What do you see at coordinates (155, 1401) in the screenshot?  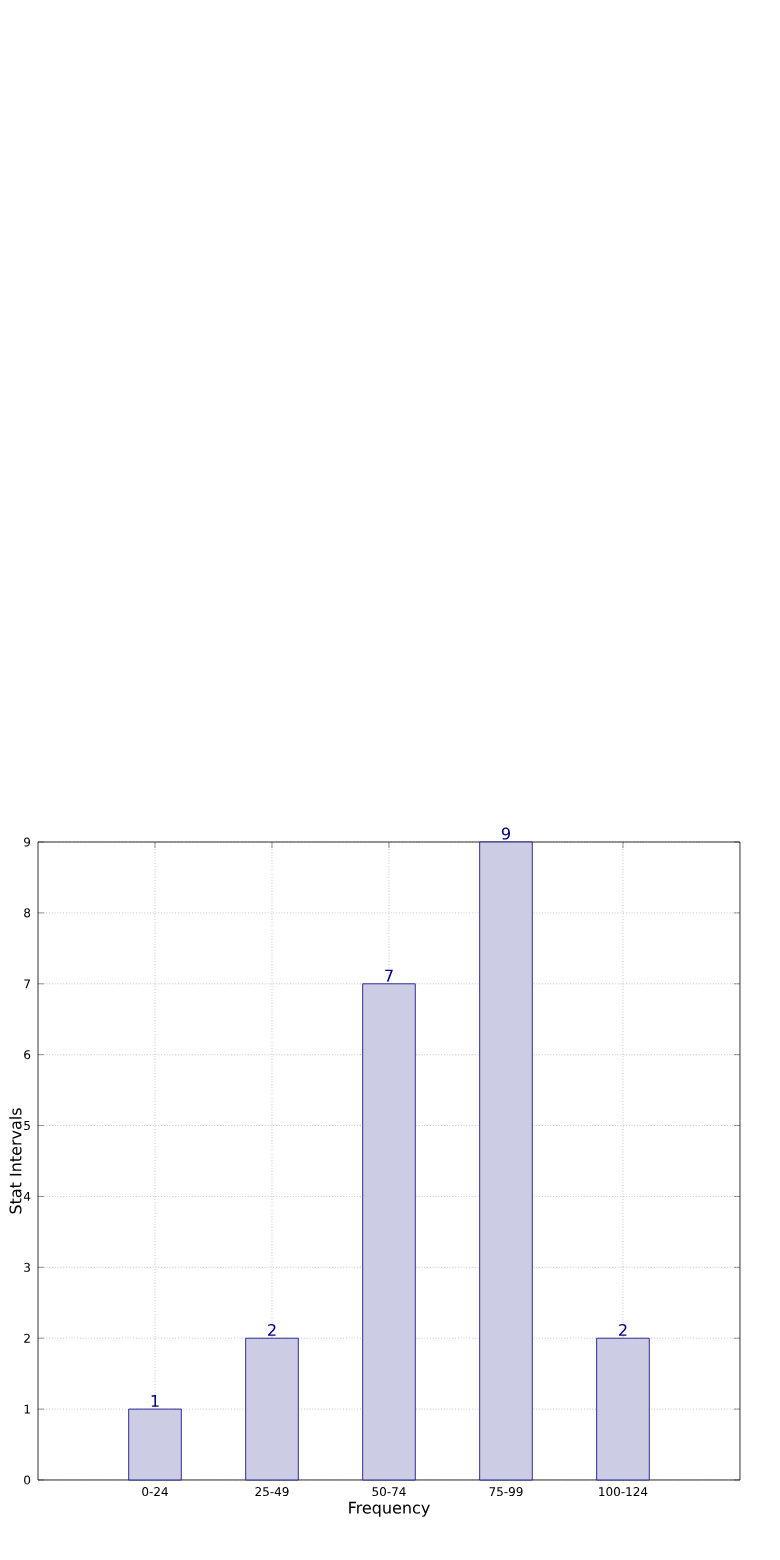 I see `data-label: 1` at bounding box center [155, 1401].